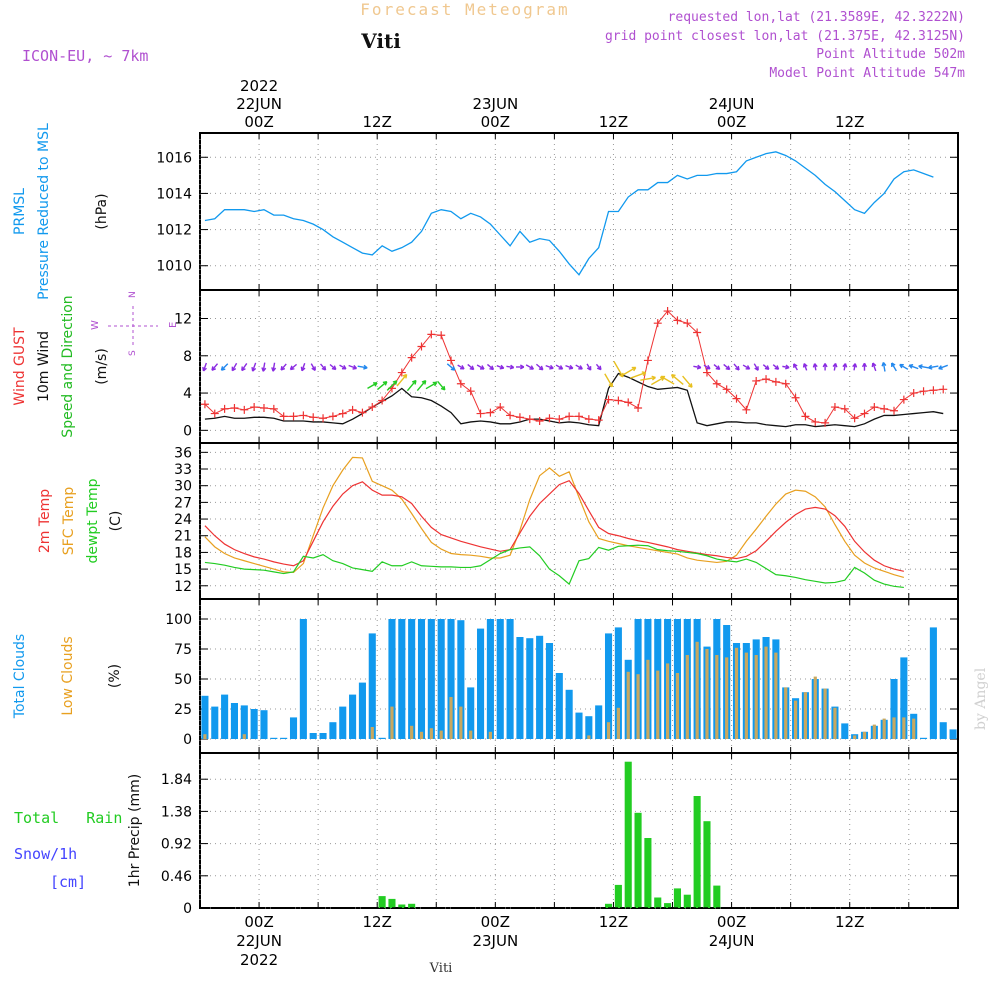 The width and height of the screenshot is (1000, 1000). What do you see at coordinates (732, 941) in the screenshot?
I see `bottom-time-label: 24JUN` at bounding box center [732, 941].